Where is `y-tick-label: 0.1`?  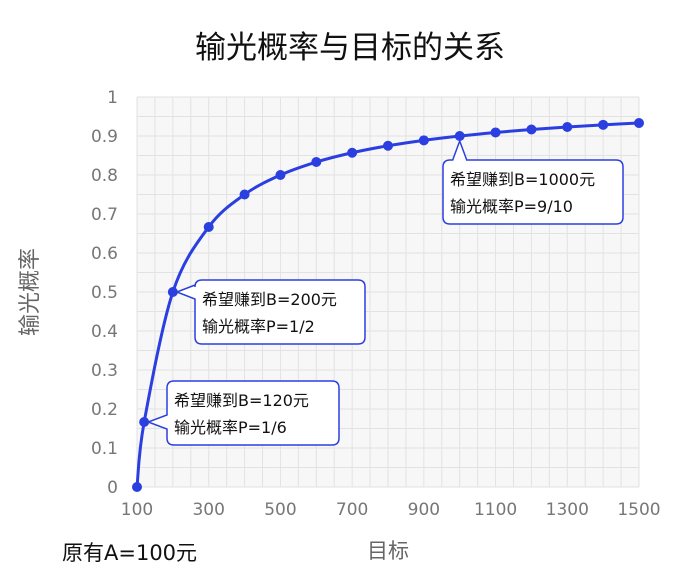
y-tick-label: 0.1 is located at coordinates (104, 449).